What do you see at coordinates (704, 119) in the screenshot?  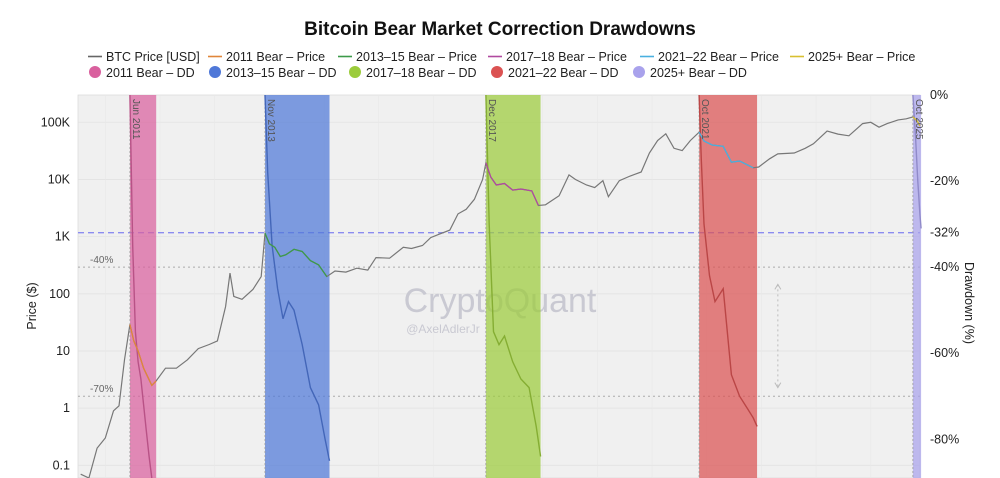 I see `period-label-oct-2021: Oct 2021` at bounding box center [704, 119].